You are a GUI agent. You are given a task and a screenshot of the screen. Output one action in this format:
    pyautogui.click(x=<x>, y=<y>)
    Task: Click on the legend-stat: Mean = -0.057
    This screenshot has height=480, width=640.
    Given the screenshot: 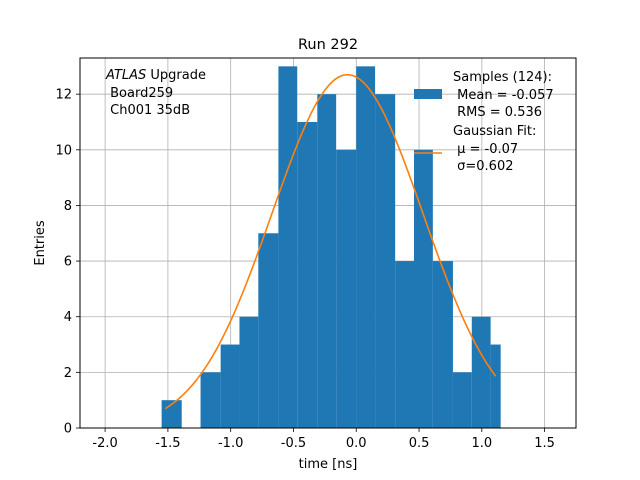 What is the action you would take?
    pyautogui.click(x=503, y=95)
    